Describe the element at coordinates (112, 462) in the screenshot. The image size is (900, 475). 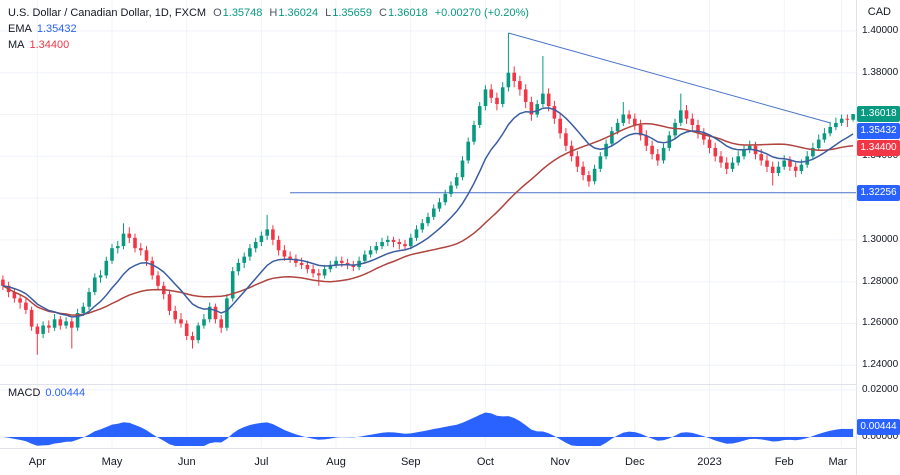
I see `time-axis-label: May` at that location.